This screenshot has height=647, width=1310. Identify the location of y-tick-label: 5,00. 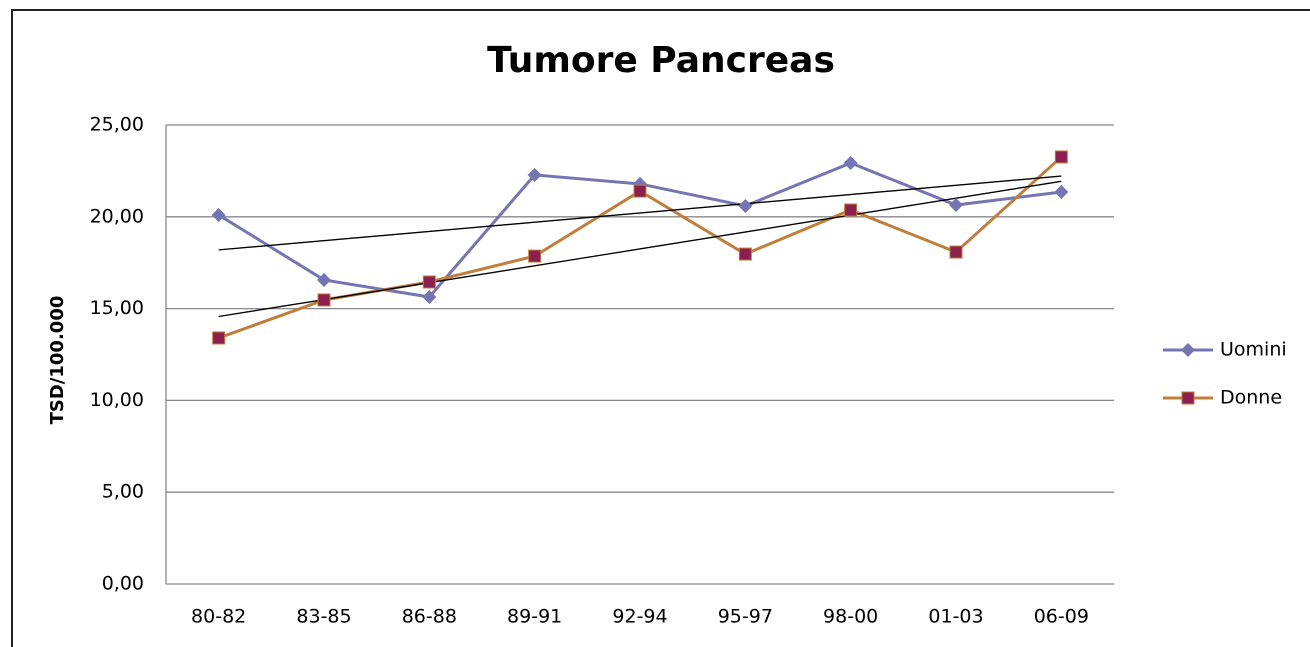
(123, 492).